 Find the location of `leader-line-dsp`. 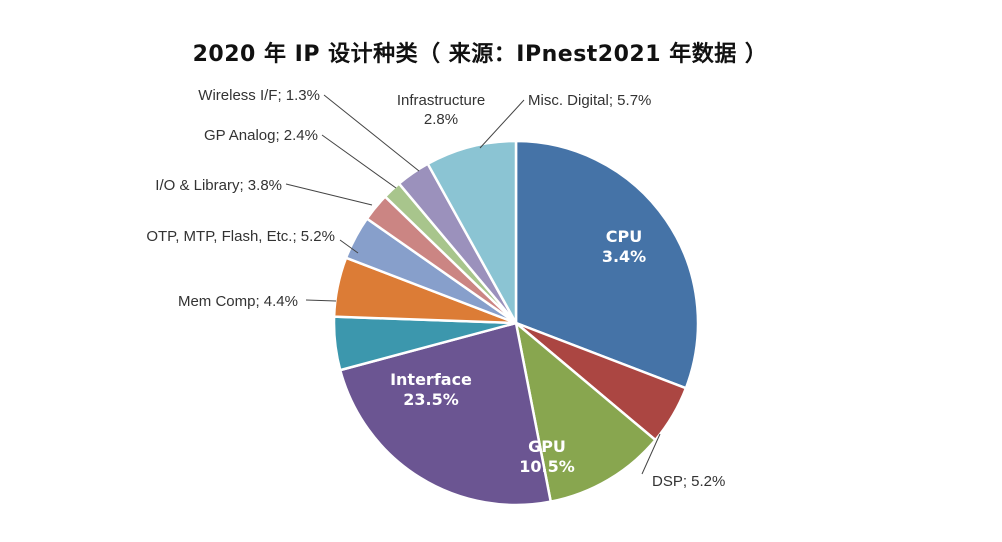

leader-line-dsp is located at coordinates (651, 454).